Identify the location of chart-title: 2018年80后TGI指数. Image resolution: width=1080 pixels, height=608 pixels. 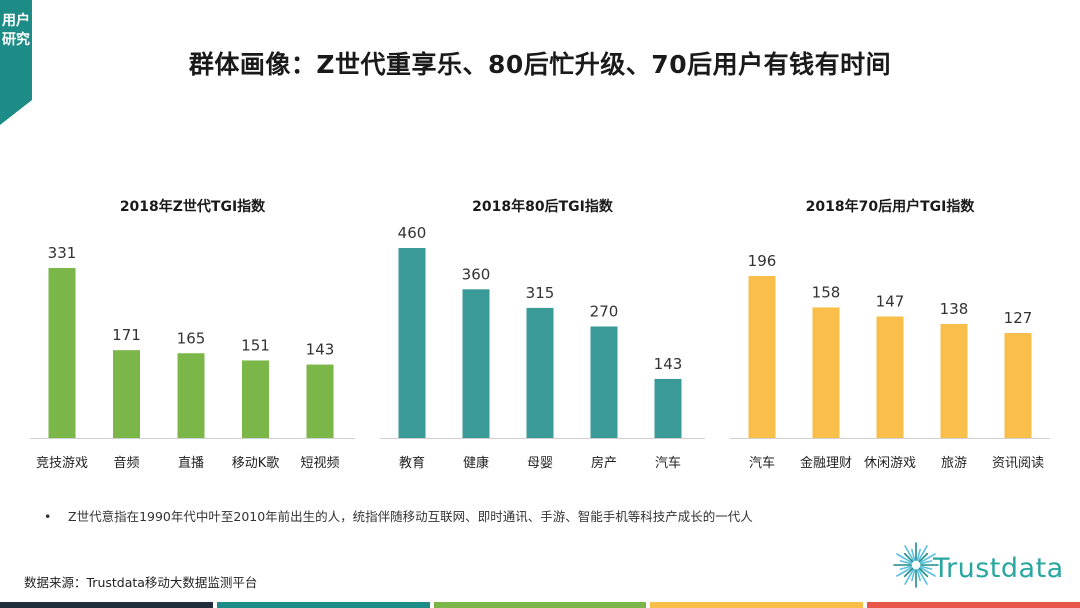
(543, 206).